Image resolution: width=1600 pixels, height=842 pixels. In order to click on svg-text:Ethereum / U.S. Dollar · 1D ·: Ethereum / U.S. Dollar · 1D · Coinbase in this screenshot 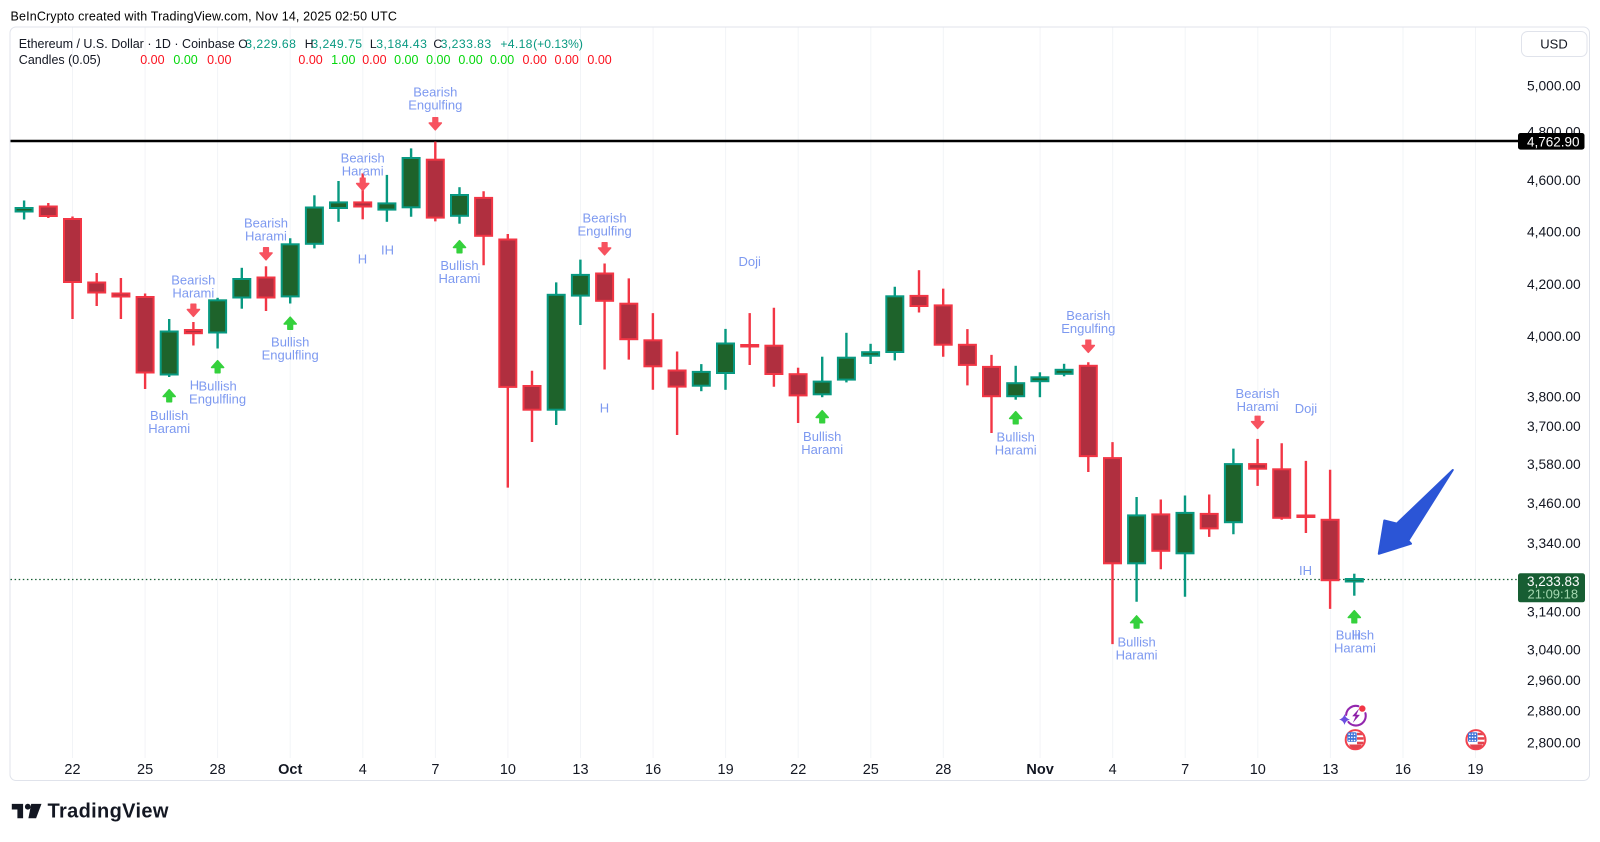, I will do `click(127, 44)`.